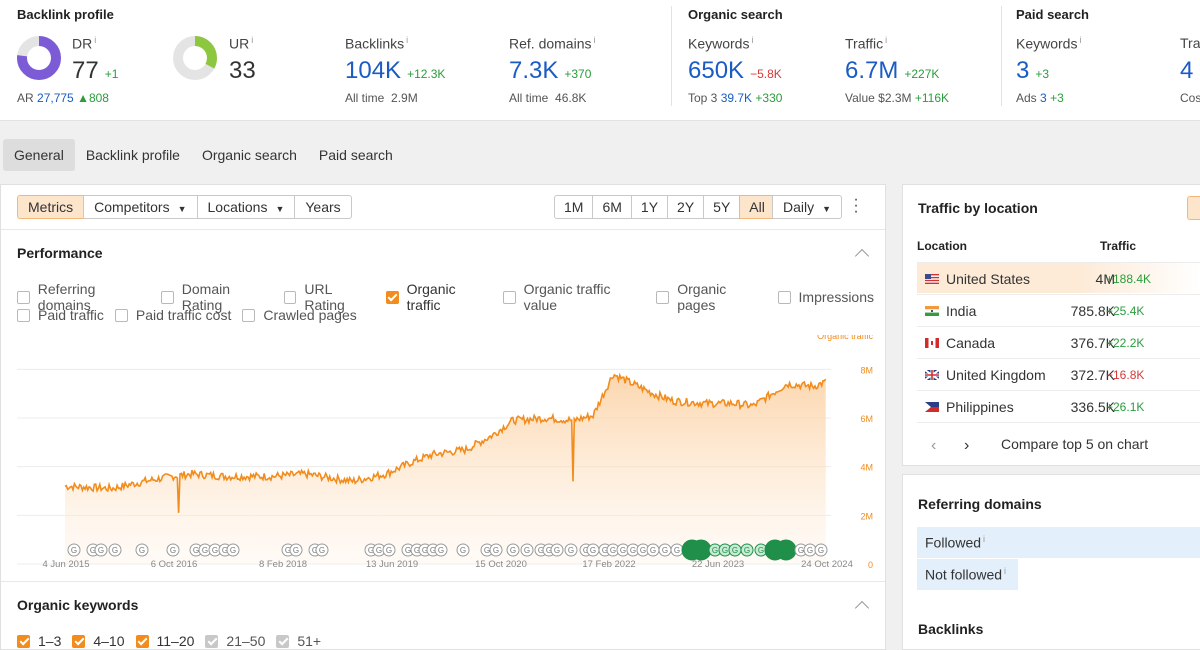 This screenshot has height=650, width=1200. I want to click on metrics-button: Metrics, so click(51, 207).